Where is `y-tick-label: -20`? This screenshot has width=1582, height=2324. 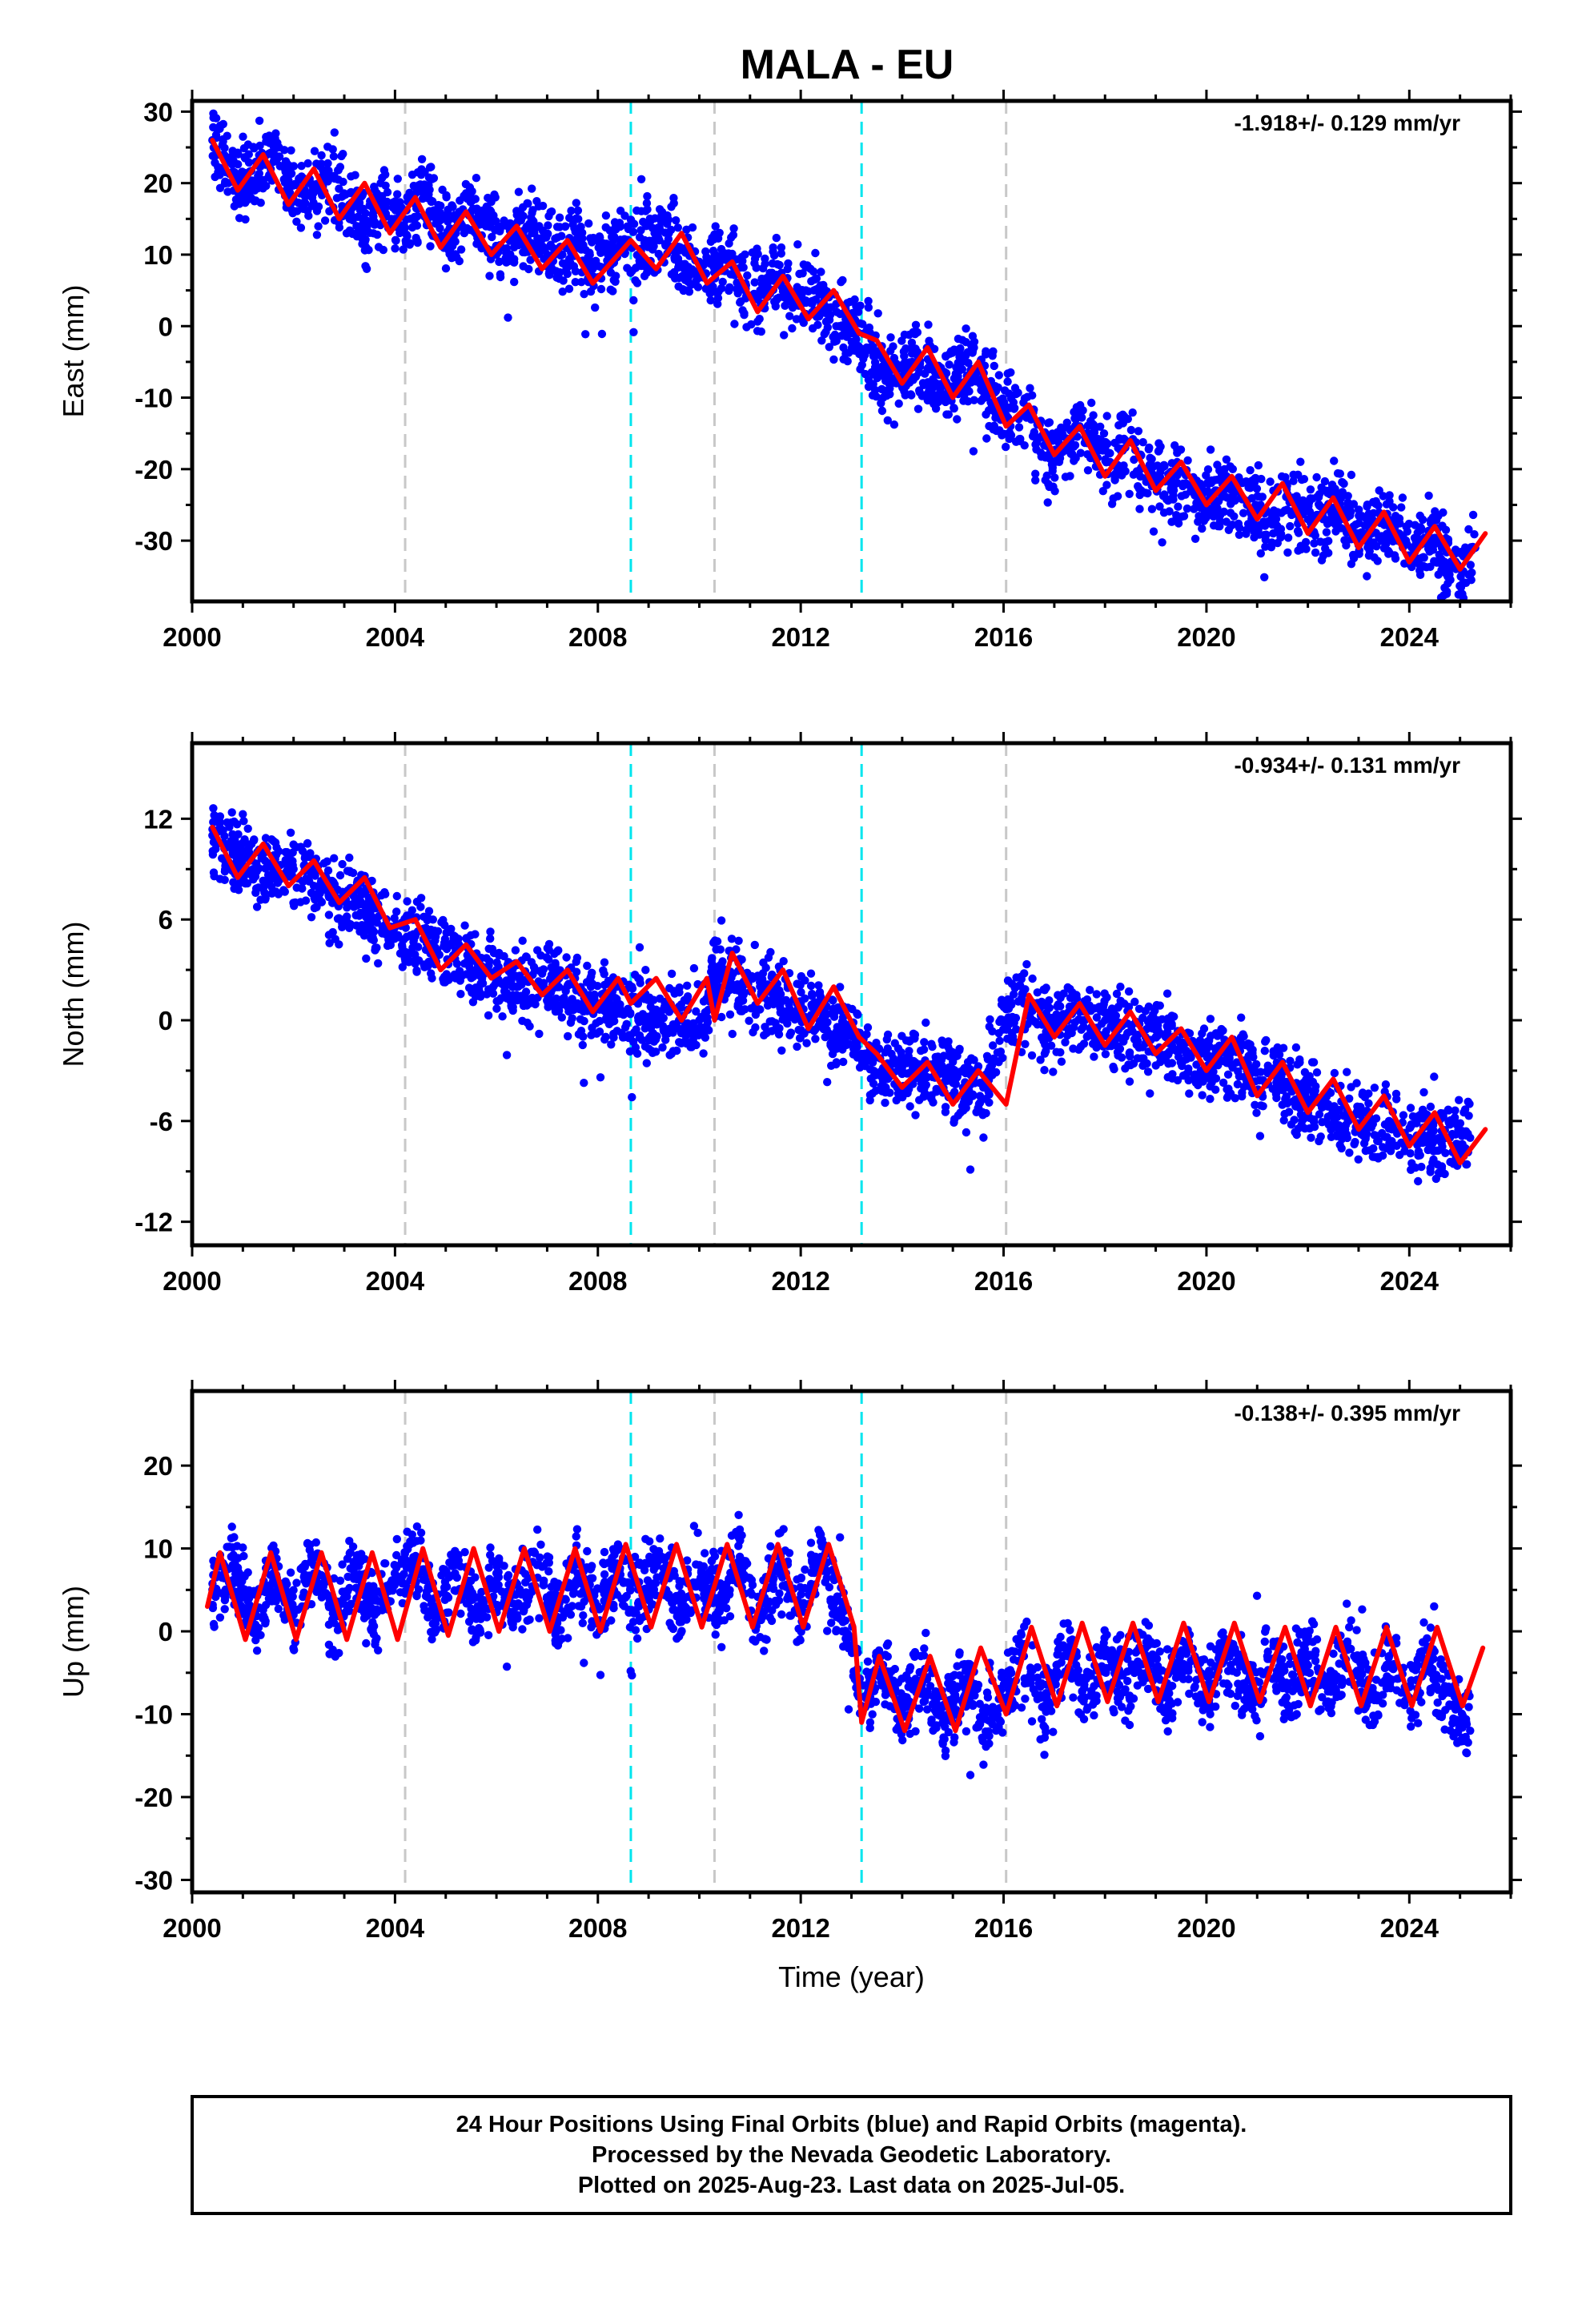
y-tick-label: -20 is located at coordinates (154, 470).